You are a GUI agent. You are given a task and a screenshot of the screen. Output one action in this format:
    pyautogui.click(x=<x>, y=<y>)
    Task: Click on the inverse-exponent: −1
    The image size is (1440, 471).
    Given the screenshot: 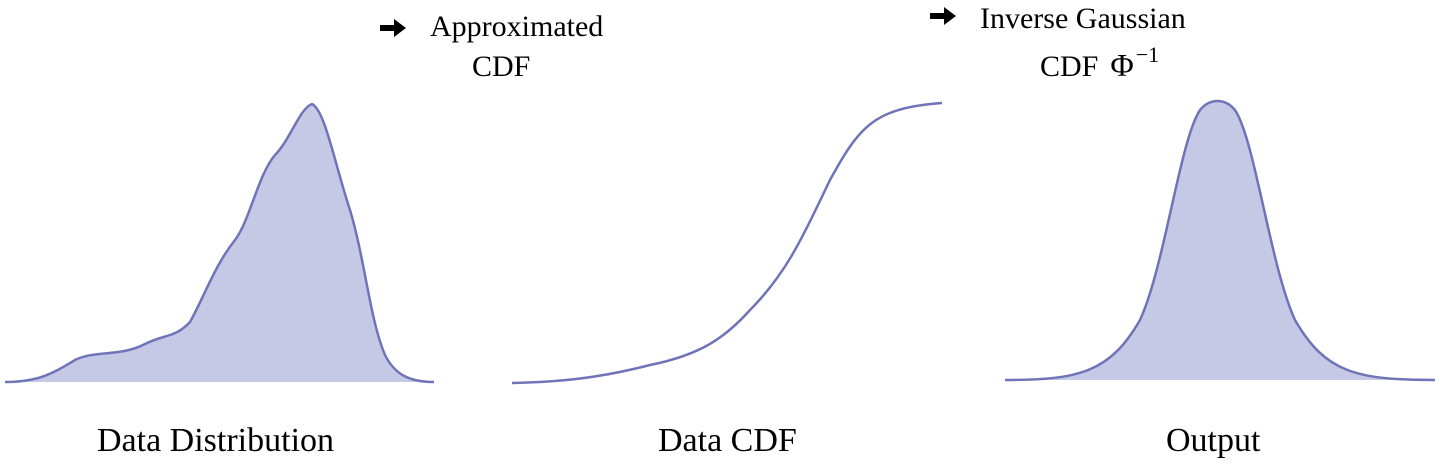 What is the action you would take?
    pyautogui.click(x=1147, y=54)
    